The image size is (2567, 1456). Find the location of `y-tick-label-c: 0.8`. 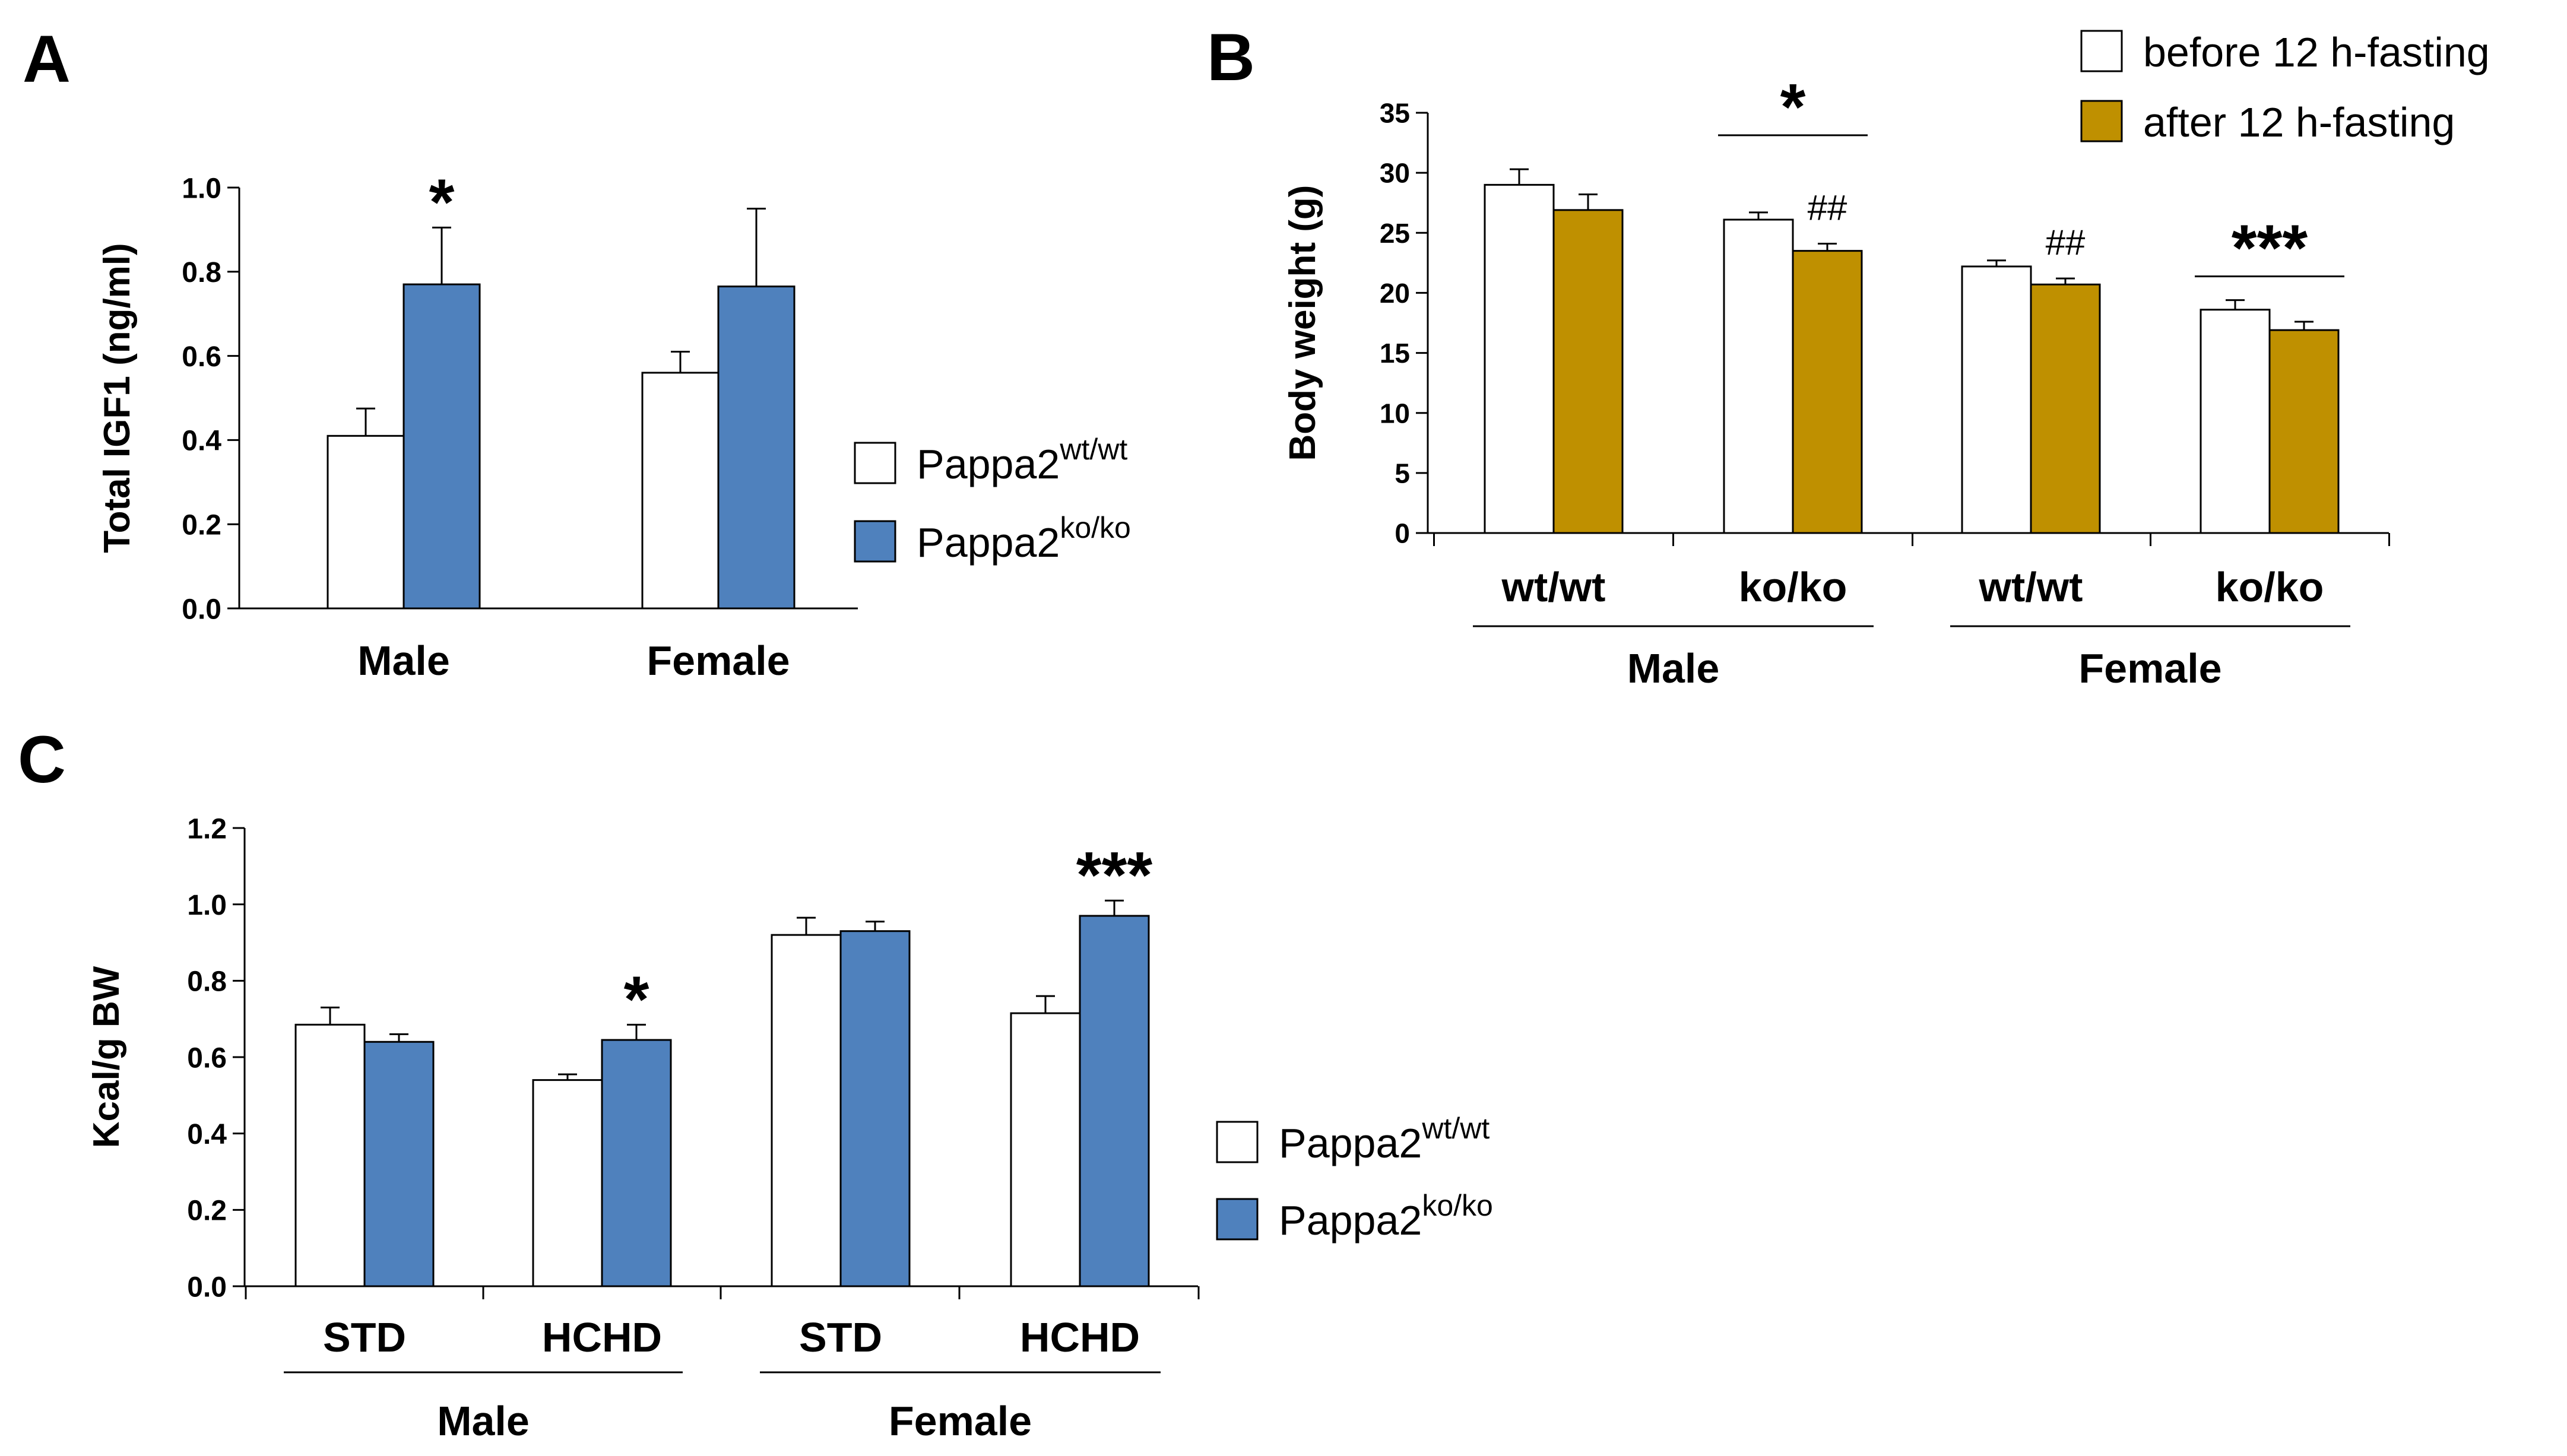

y-tick-label-c: 0.8 is located at coordinates (207, 982).